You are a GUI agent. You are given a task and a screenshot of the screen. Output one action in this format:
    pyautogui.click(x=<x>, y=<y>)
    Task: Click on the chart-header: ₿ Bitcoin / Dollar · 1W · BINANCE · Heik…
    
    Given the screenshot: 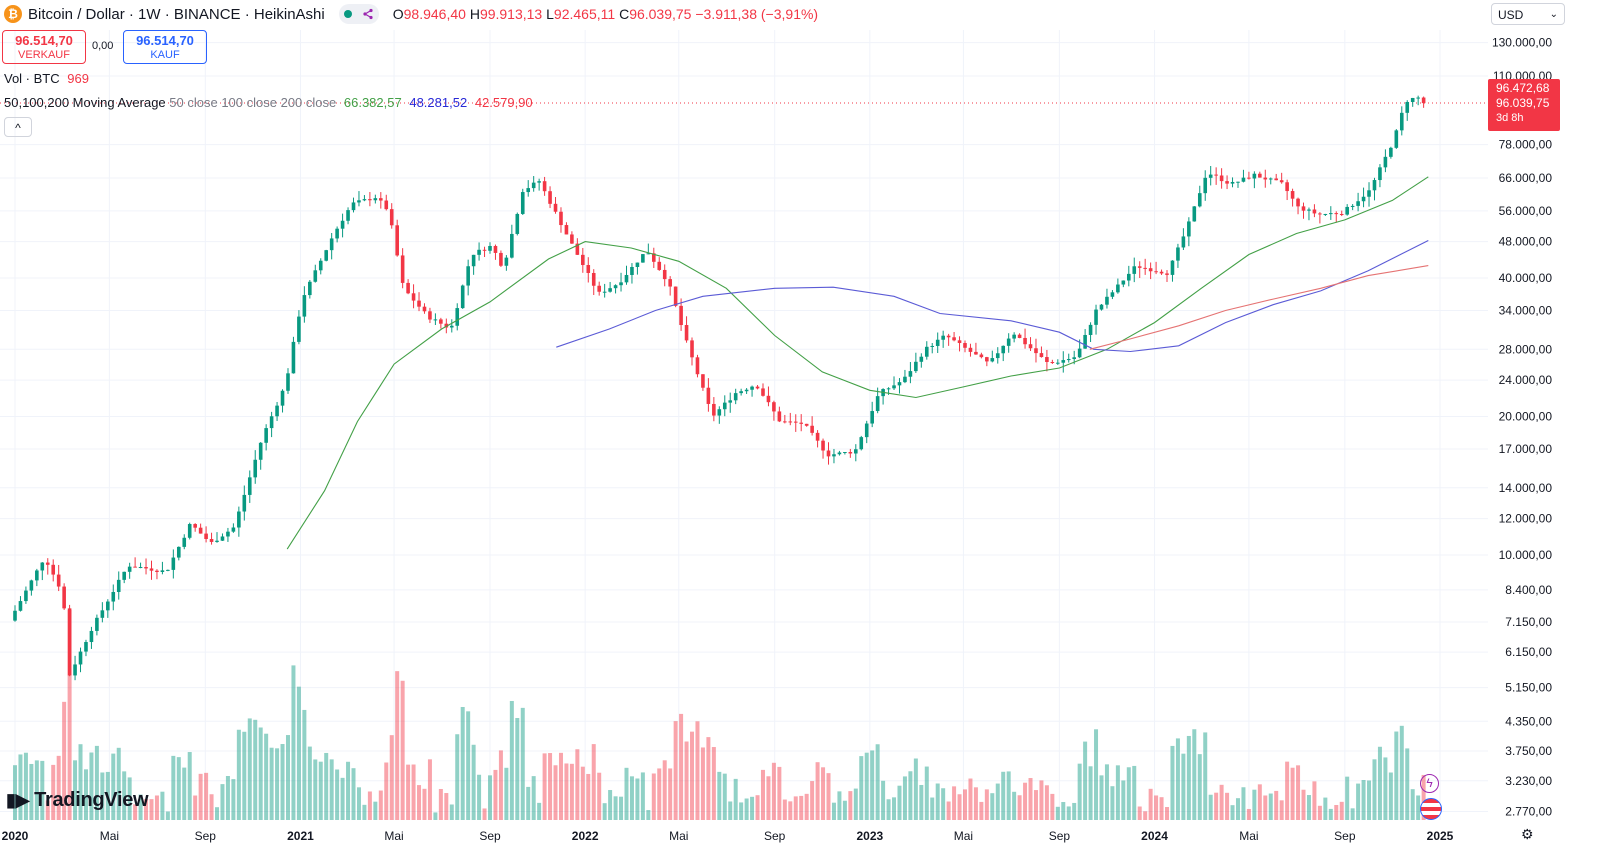 What is the action you would take?
    pyautogui.click(x=750, y=14)
    